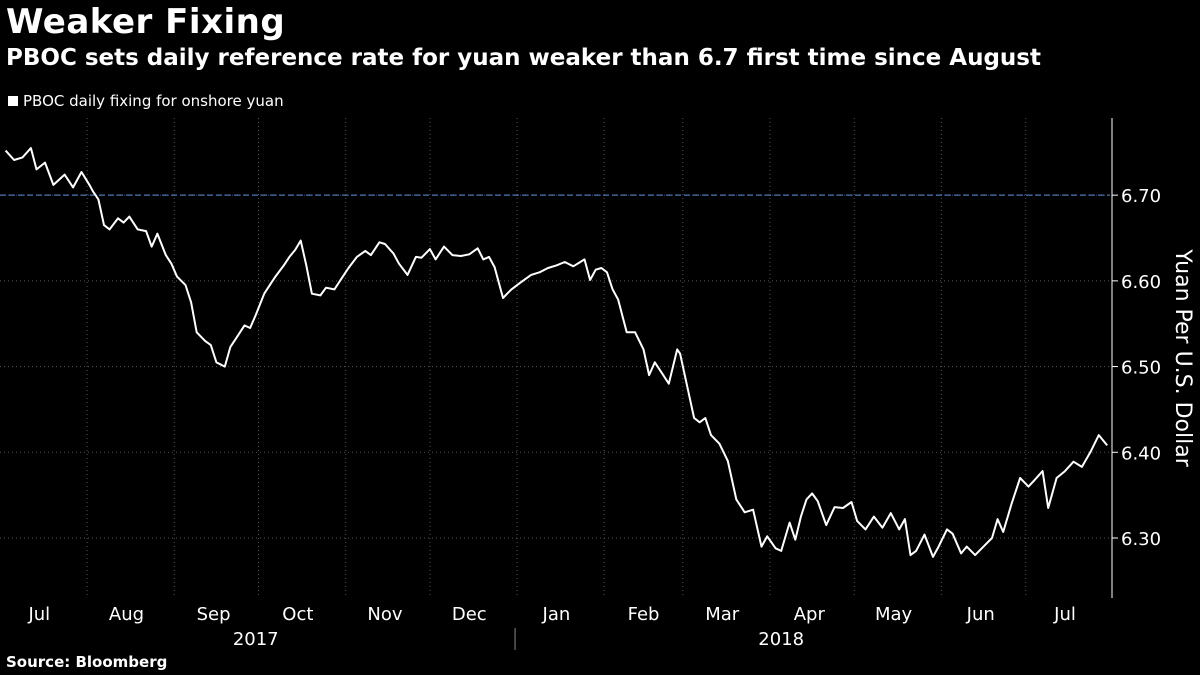 This screenshot has width=1200, height=675. Describe the element at coordinates (87, 662) in the screenshot. I see `source-note: Source: Bloomberg` at that location.